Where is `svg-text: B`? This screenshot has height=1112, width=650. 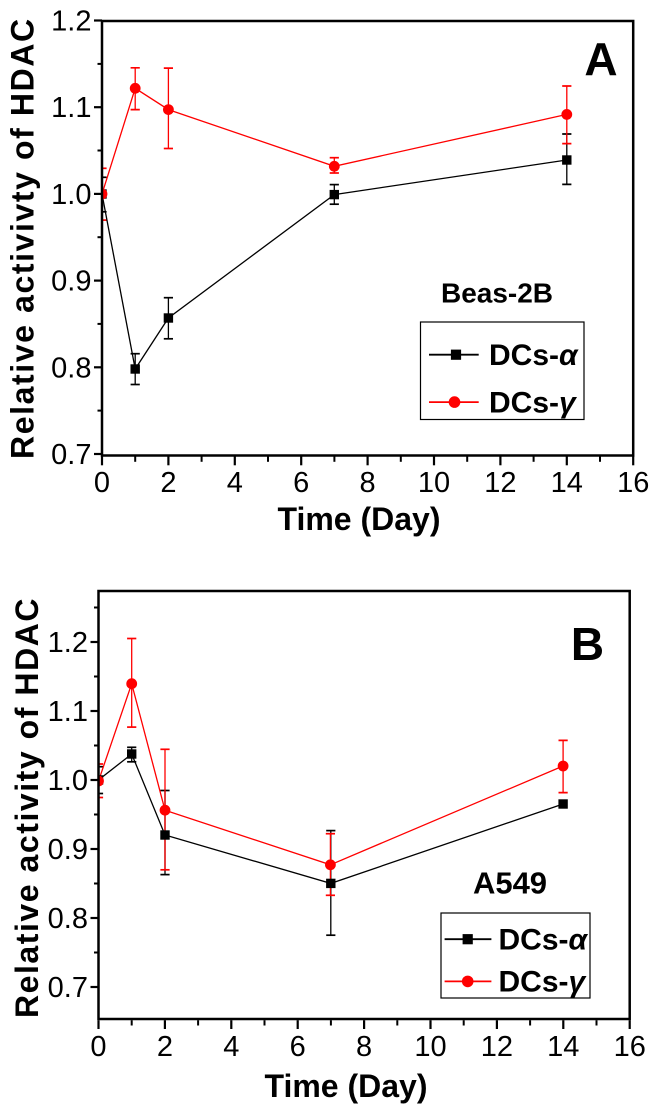
svg-text: B is located at coordinates (587, 644).